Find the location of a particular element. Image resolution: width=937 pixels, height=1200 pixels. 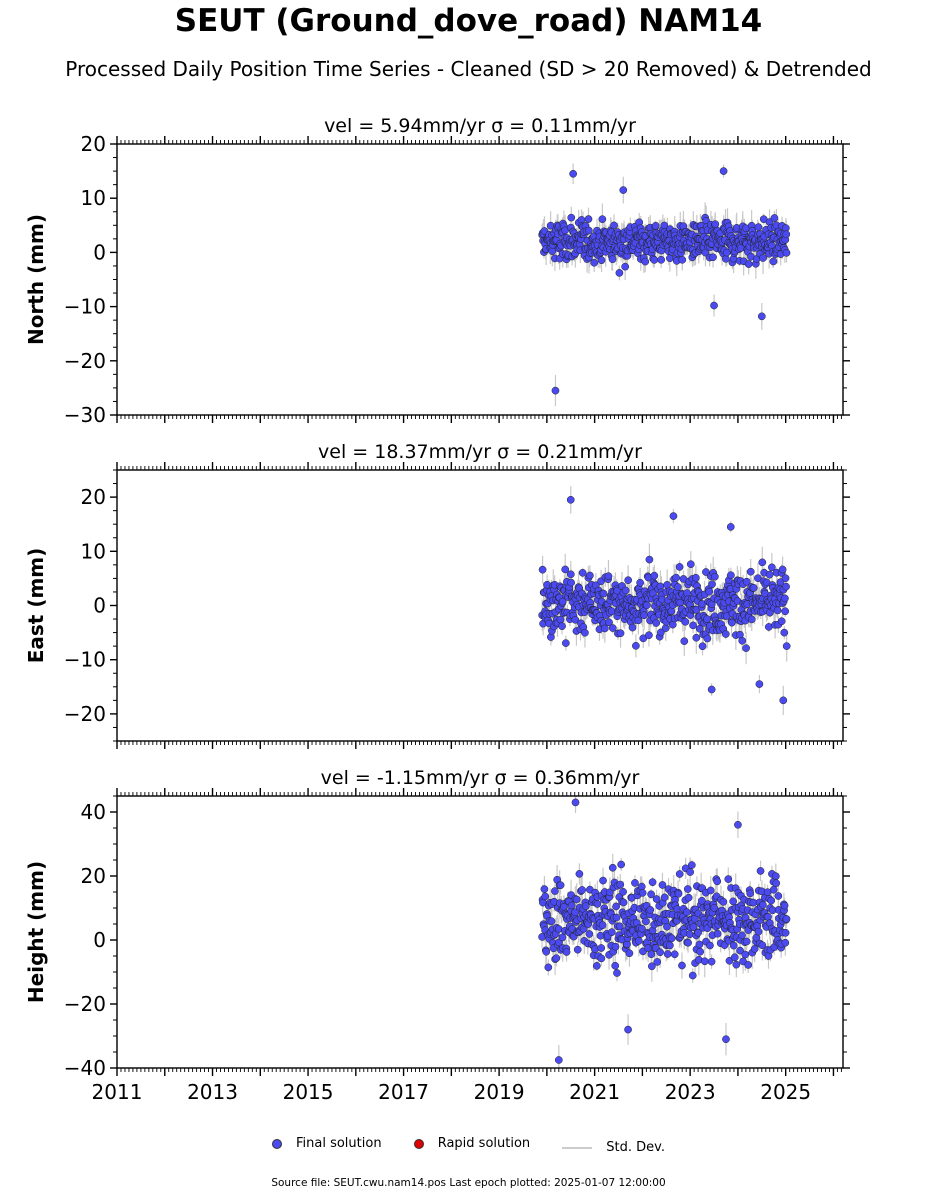

y-tick-label: −30 is located at coordinates (85, 415).